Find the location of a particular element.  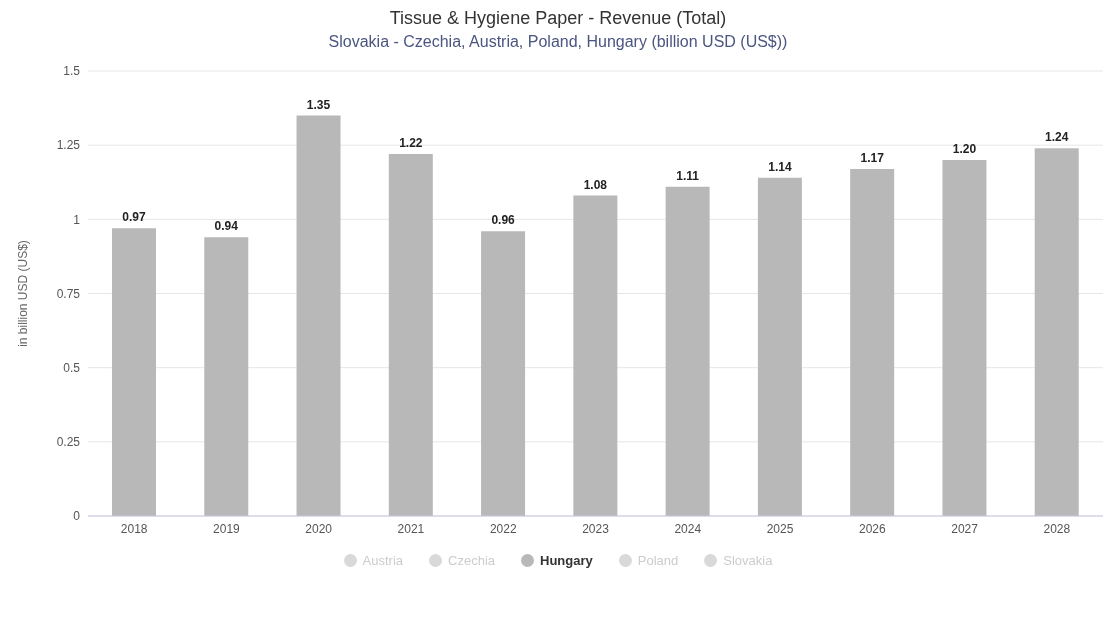

y-axis-title: in billion USD (US$) is located at coordinates (23, 293).